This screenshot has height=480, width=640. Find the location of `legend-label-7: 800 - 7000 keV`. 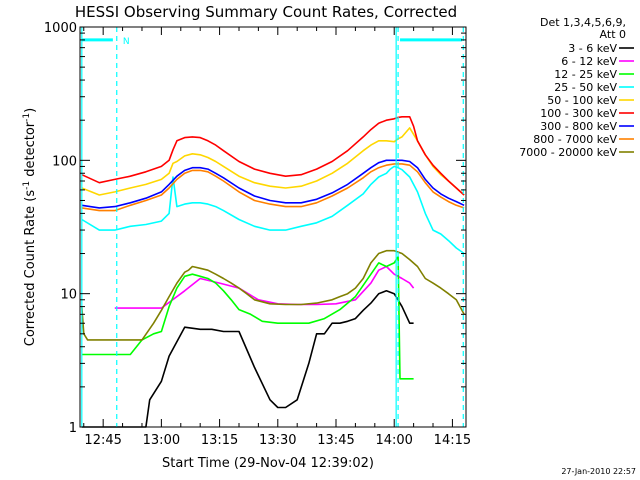

legend-label-7: 800 - 7000 keV is located at coordinates (575, 139).